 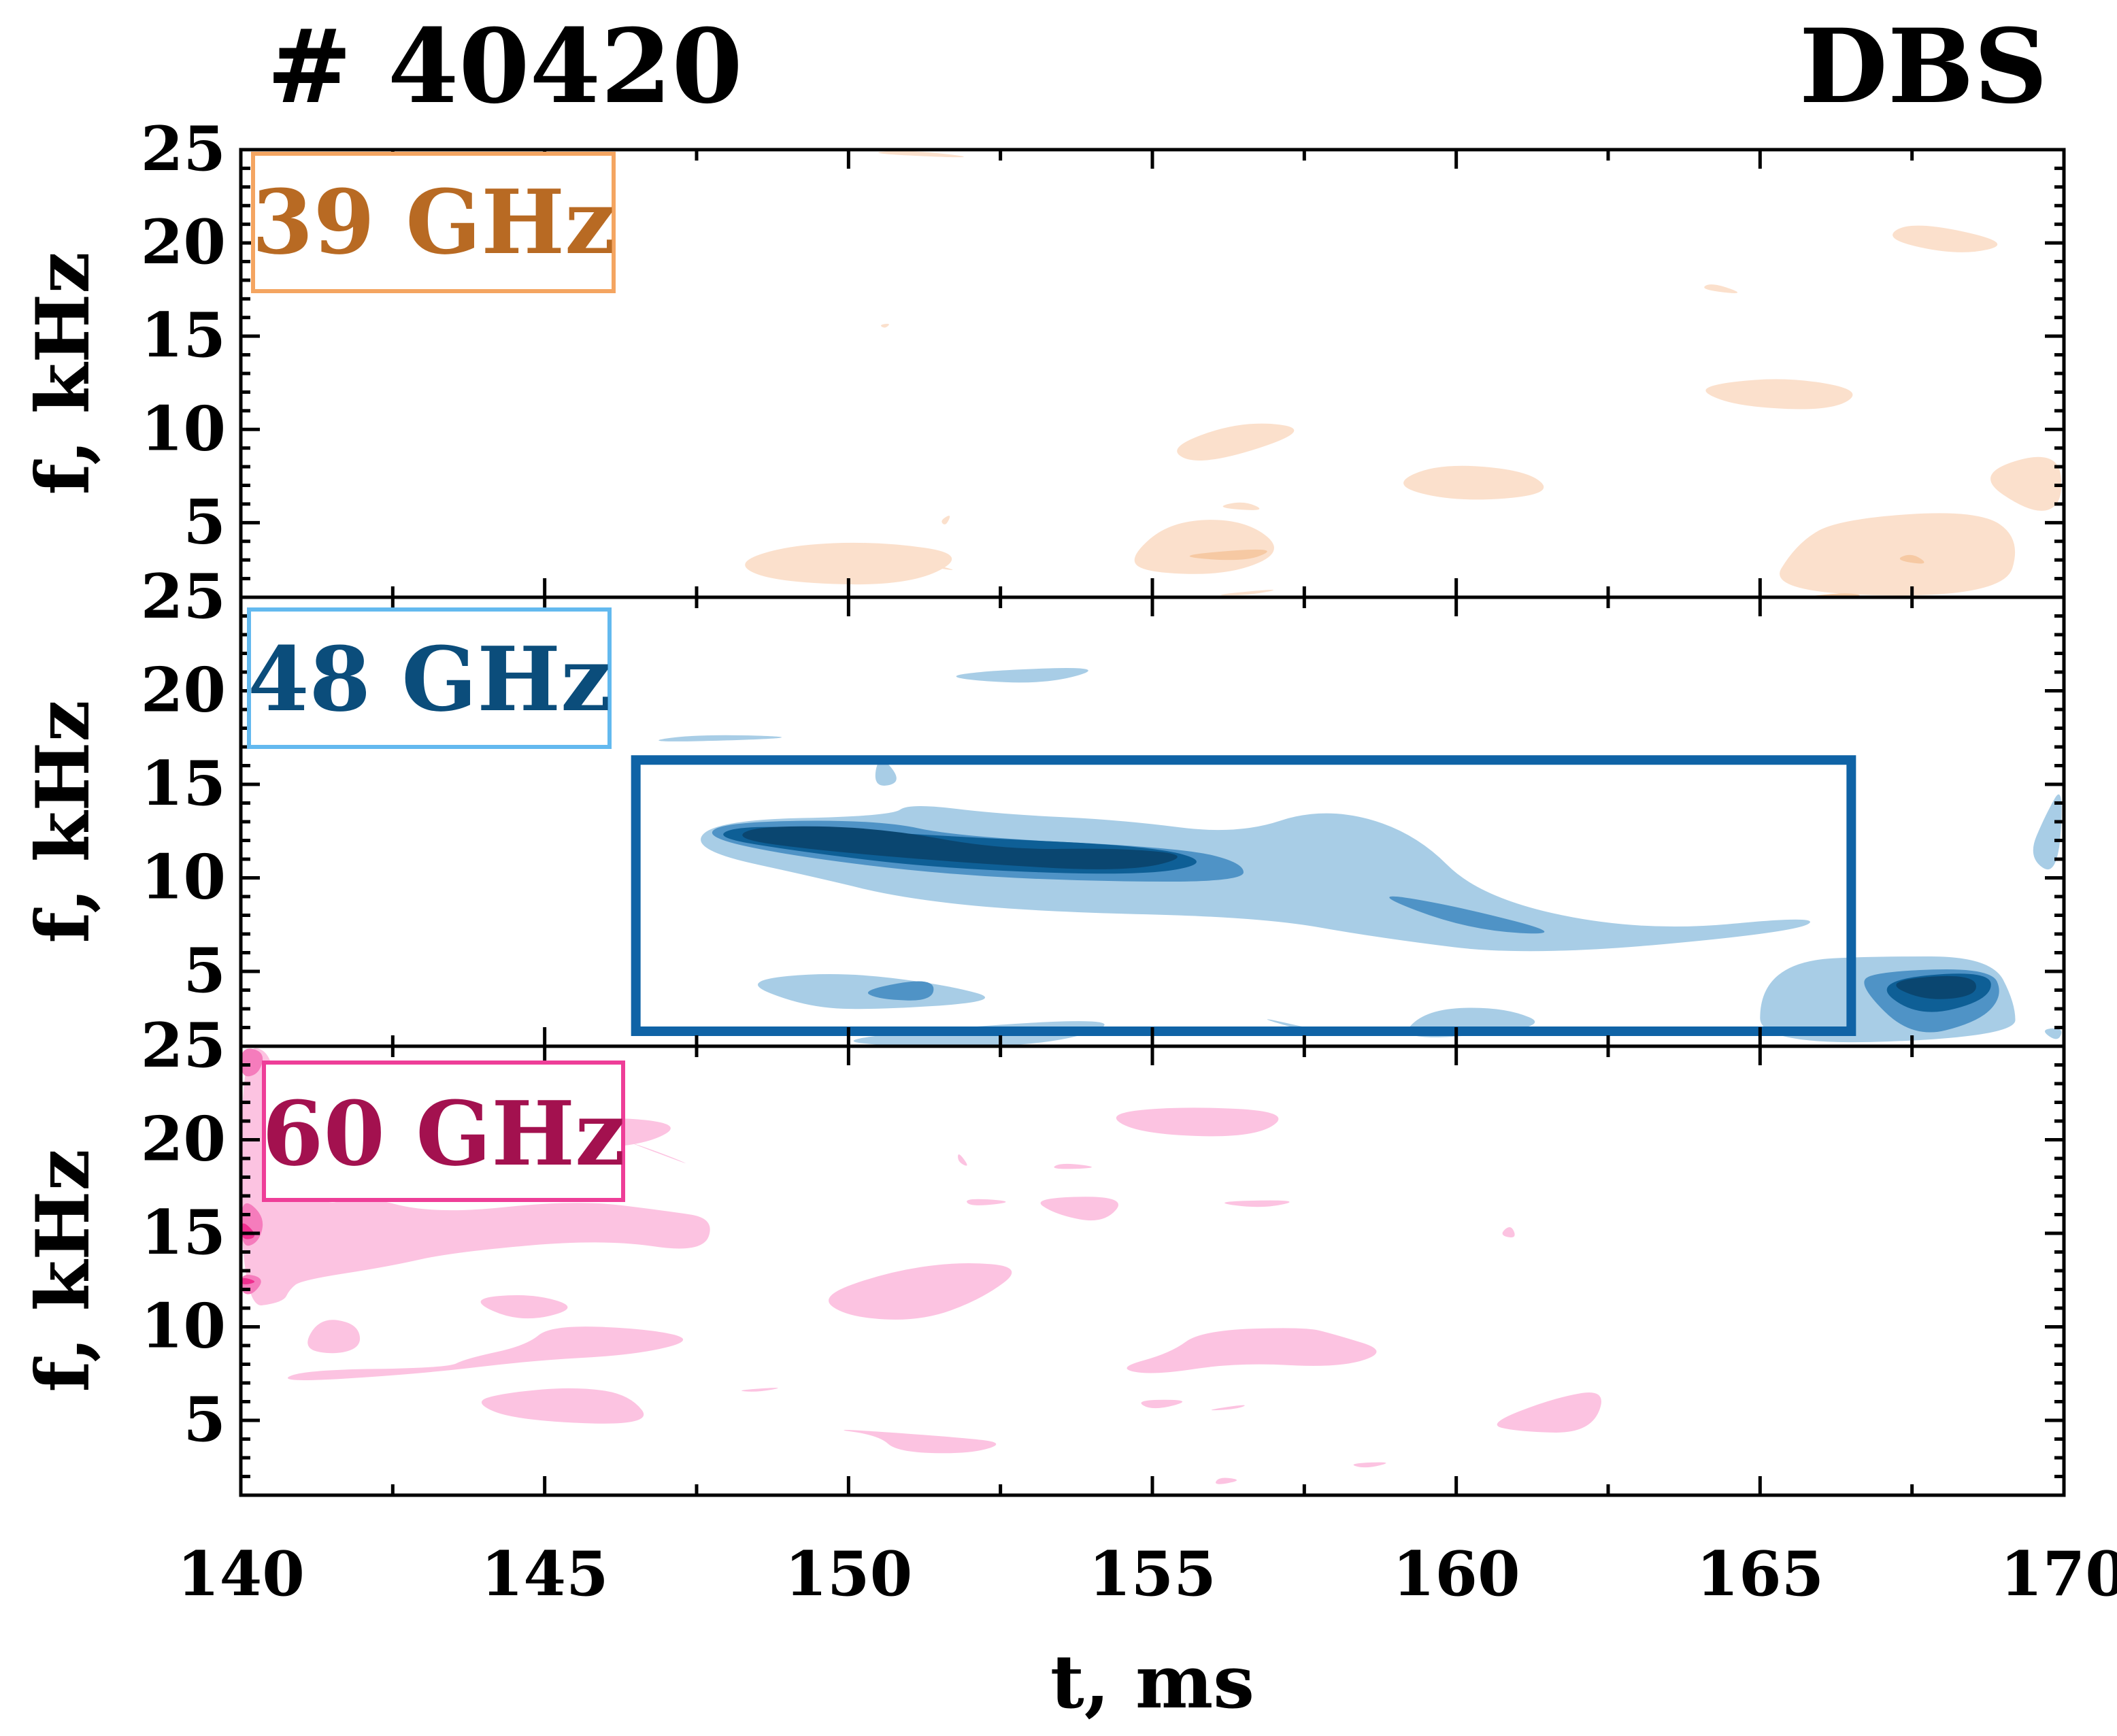 I want to click on x-tick-label: 160, so click(x=1456, y=1574).